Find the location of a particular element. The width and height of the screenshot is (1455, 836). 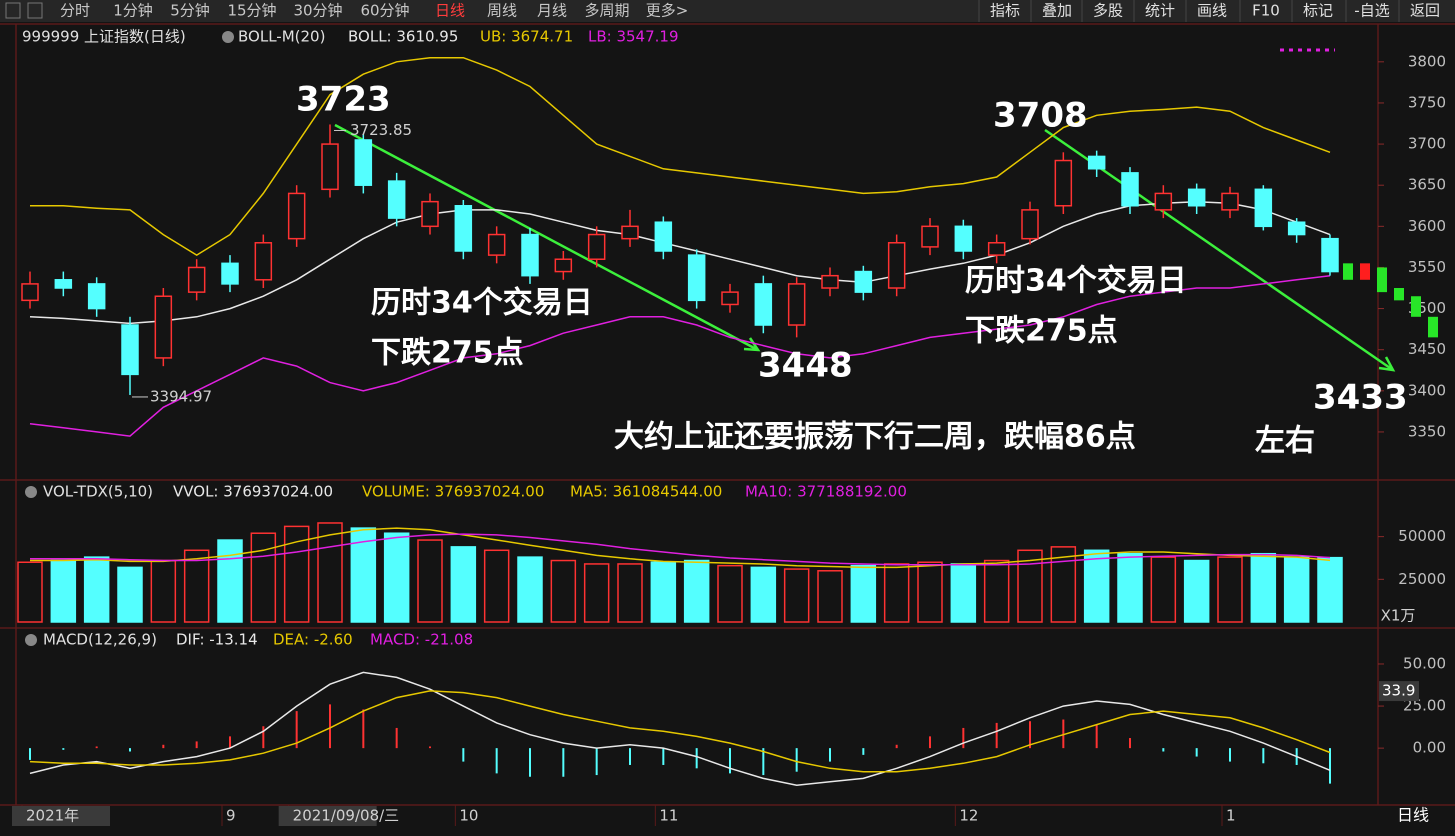

toolbar-item: 返回 is located at coordinates (1425, 11).